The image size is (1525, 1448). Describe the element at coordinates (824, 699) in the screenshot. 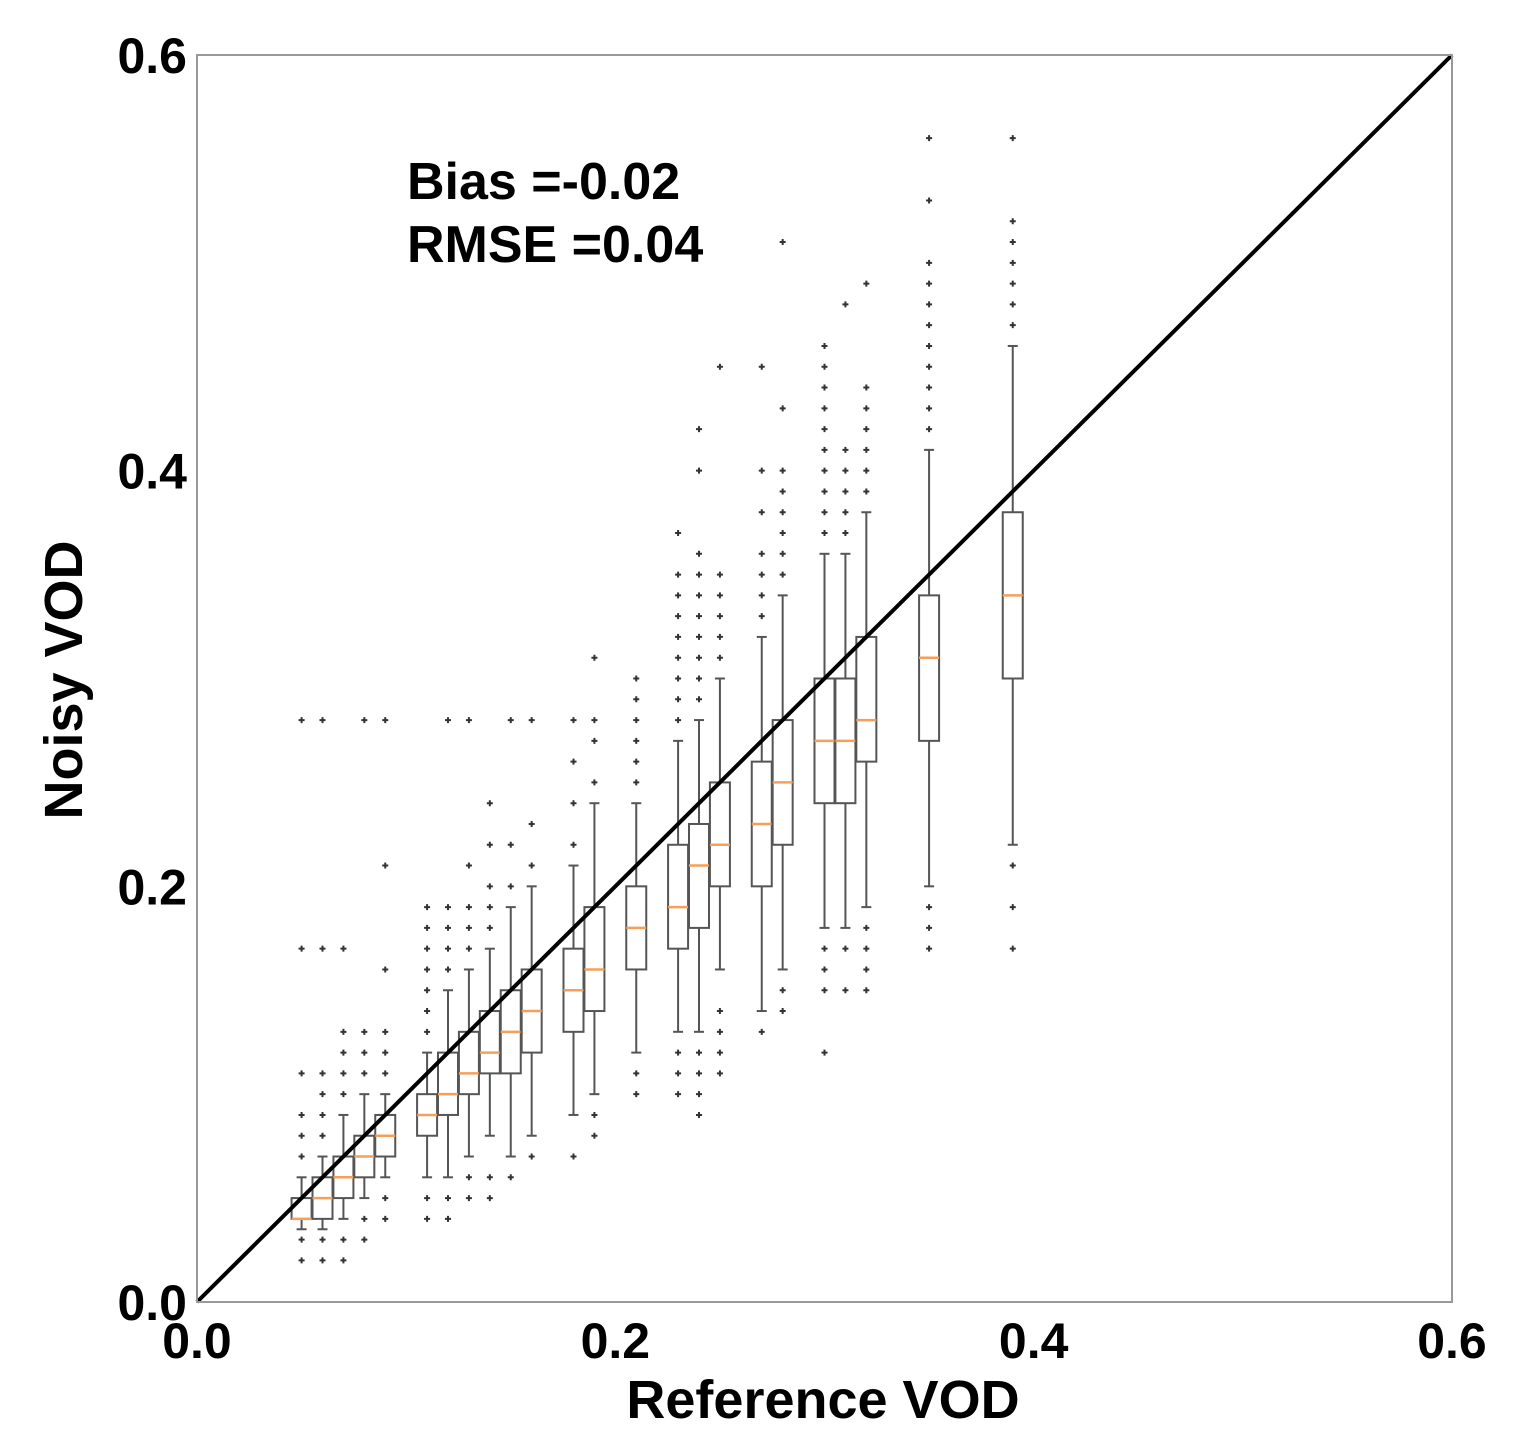

I see `box-0.3` at that location.